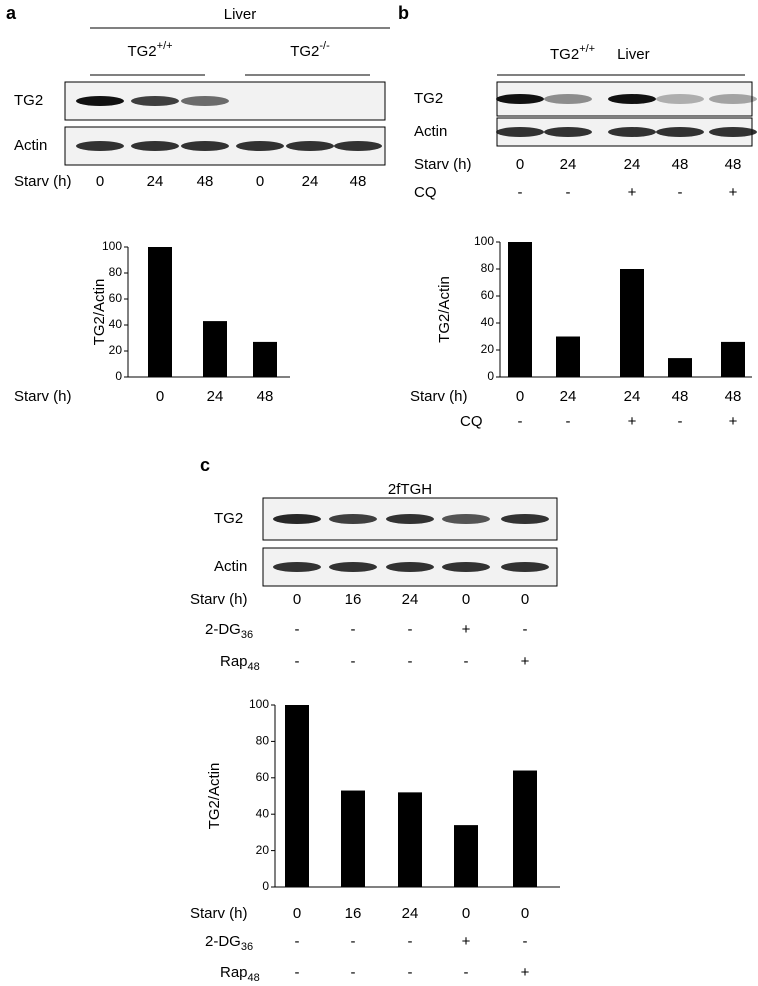  Describe the element at coordinates (471, 421) in the screenshot. I see `condition-label: CQ` at that location.